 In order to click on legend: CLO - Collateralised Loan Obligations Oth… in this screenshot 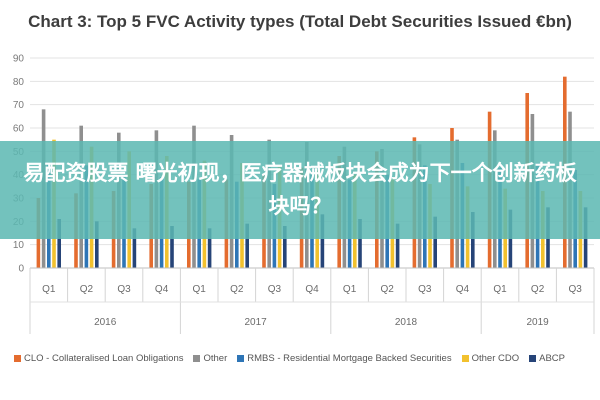, I will do `click(304, 358)`.